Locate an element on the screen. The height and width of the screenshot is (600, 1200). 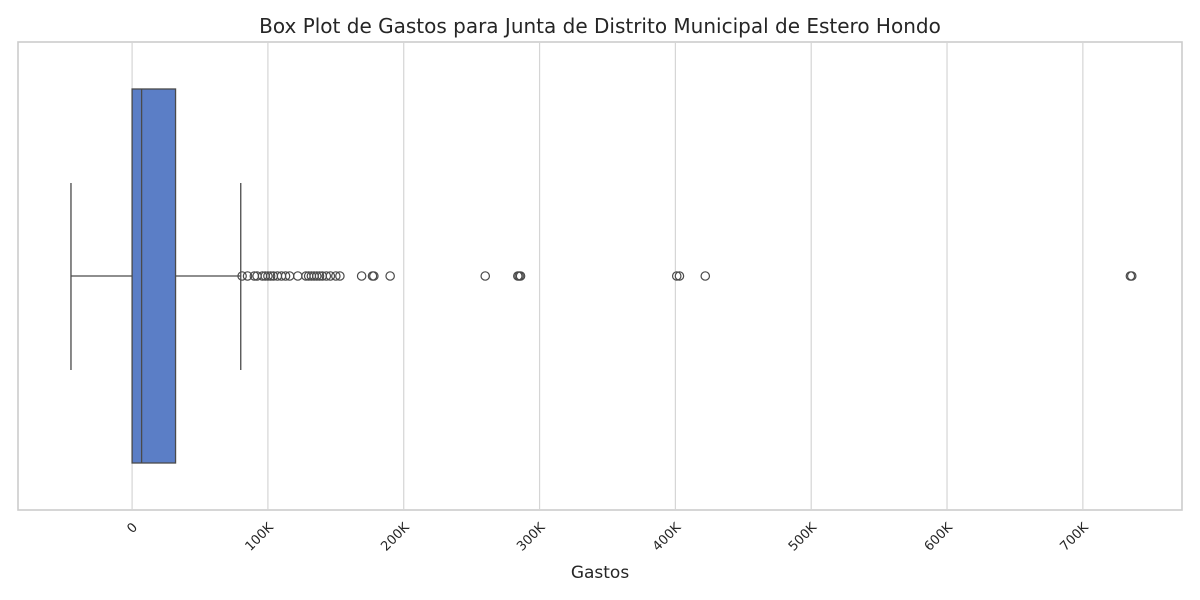
x-tick-label: 100K is located at coordinates (260, 537).